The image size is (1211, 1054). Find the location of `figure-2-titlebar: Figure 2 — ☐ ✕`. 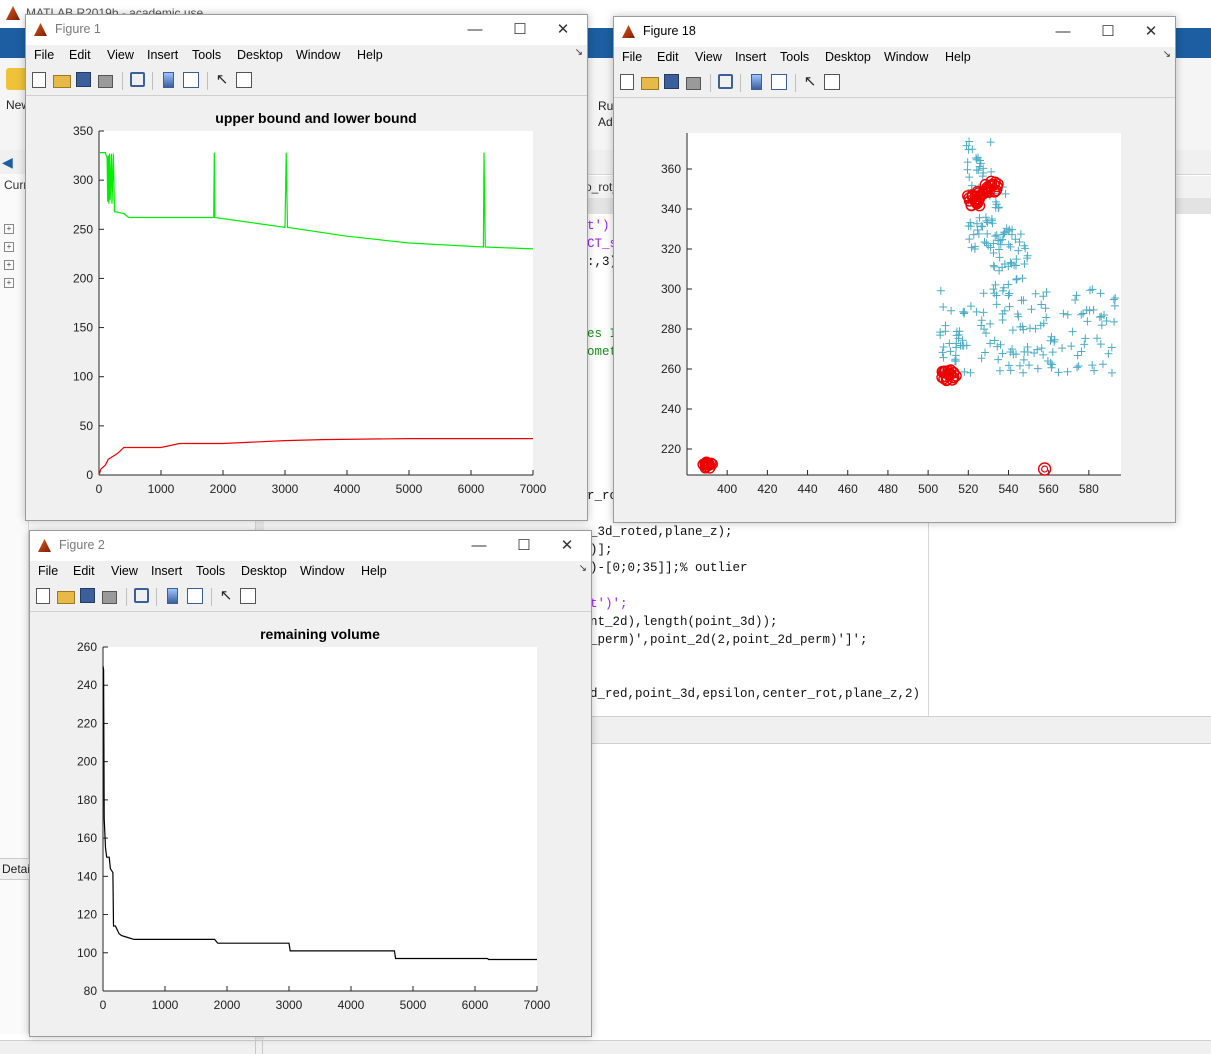

figure-2-titlebar: Figure 2 — ☐ ✕ is located at coordinates (310, 546).